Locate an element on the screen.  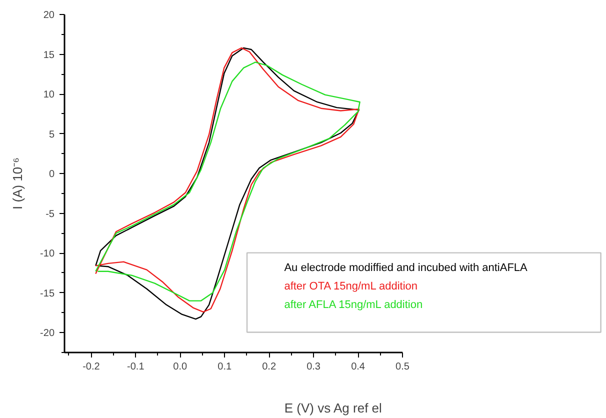
text: Au electrode modiffied and incubed with antiAFLA is located at coordinates (406, 268).